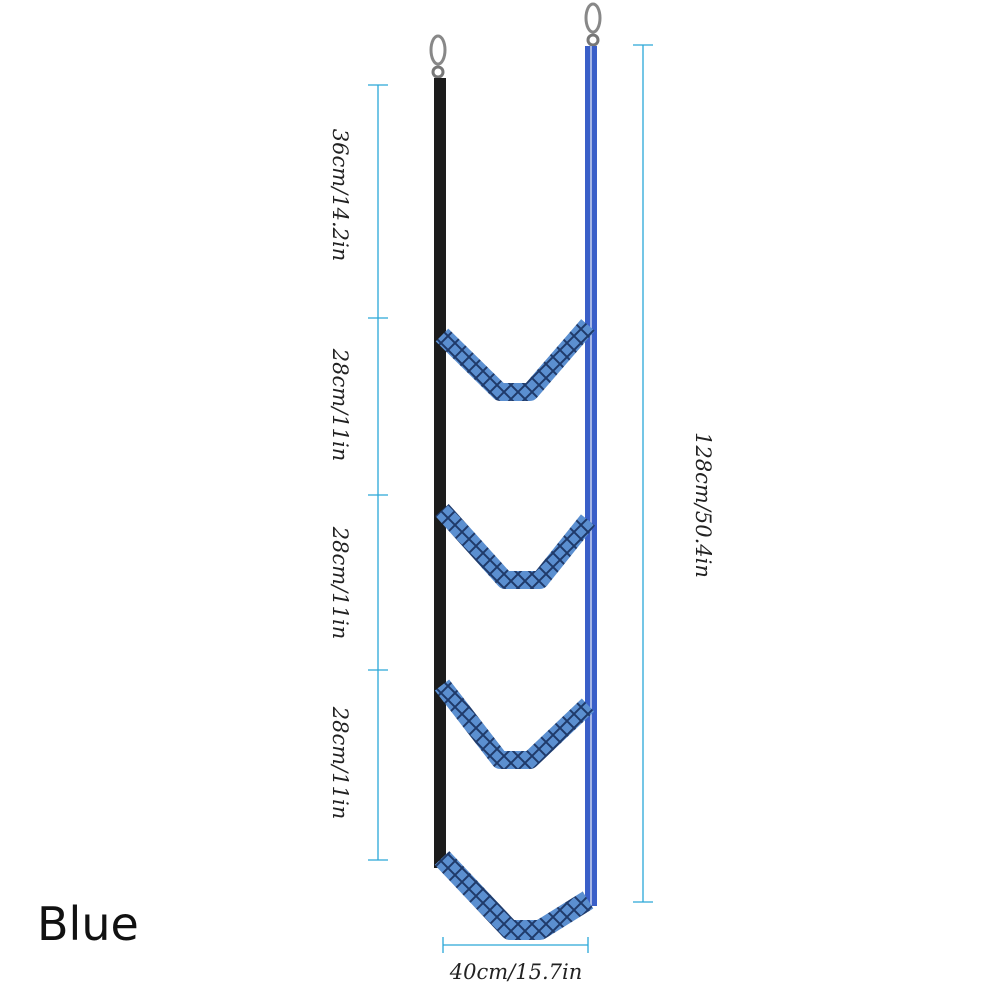 This screenshot has height=1000, width=1000. I want to click on step-spacing-1: 28cm/11in, so click(340, 405).